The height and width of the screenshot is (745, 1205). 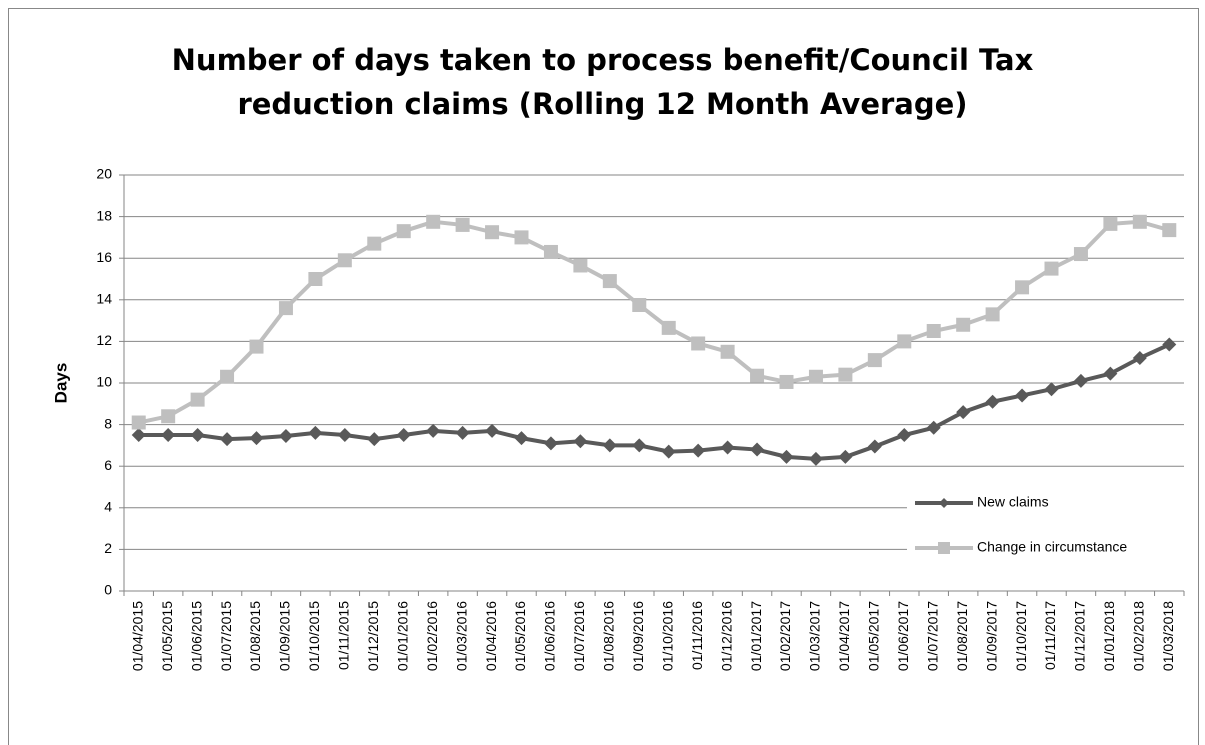 What do you see at coordinates (520, 636) in the screenshot?
I see `x-tick-label: 01/05/2016` at bounding box center [520, 636].